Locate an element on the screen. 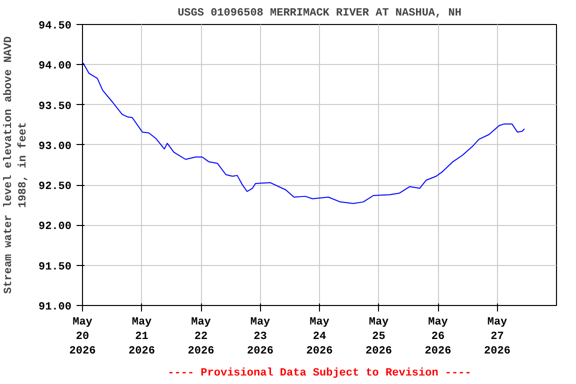 The image size is (576, 384). y-tick-label: 91.00 is located at coordinates (55, 308).